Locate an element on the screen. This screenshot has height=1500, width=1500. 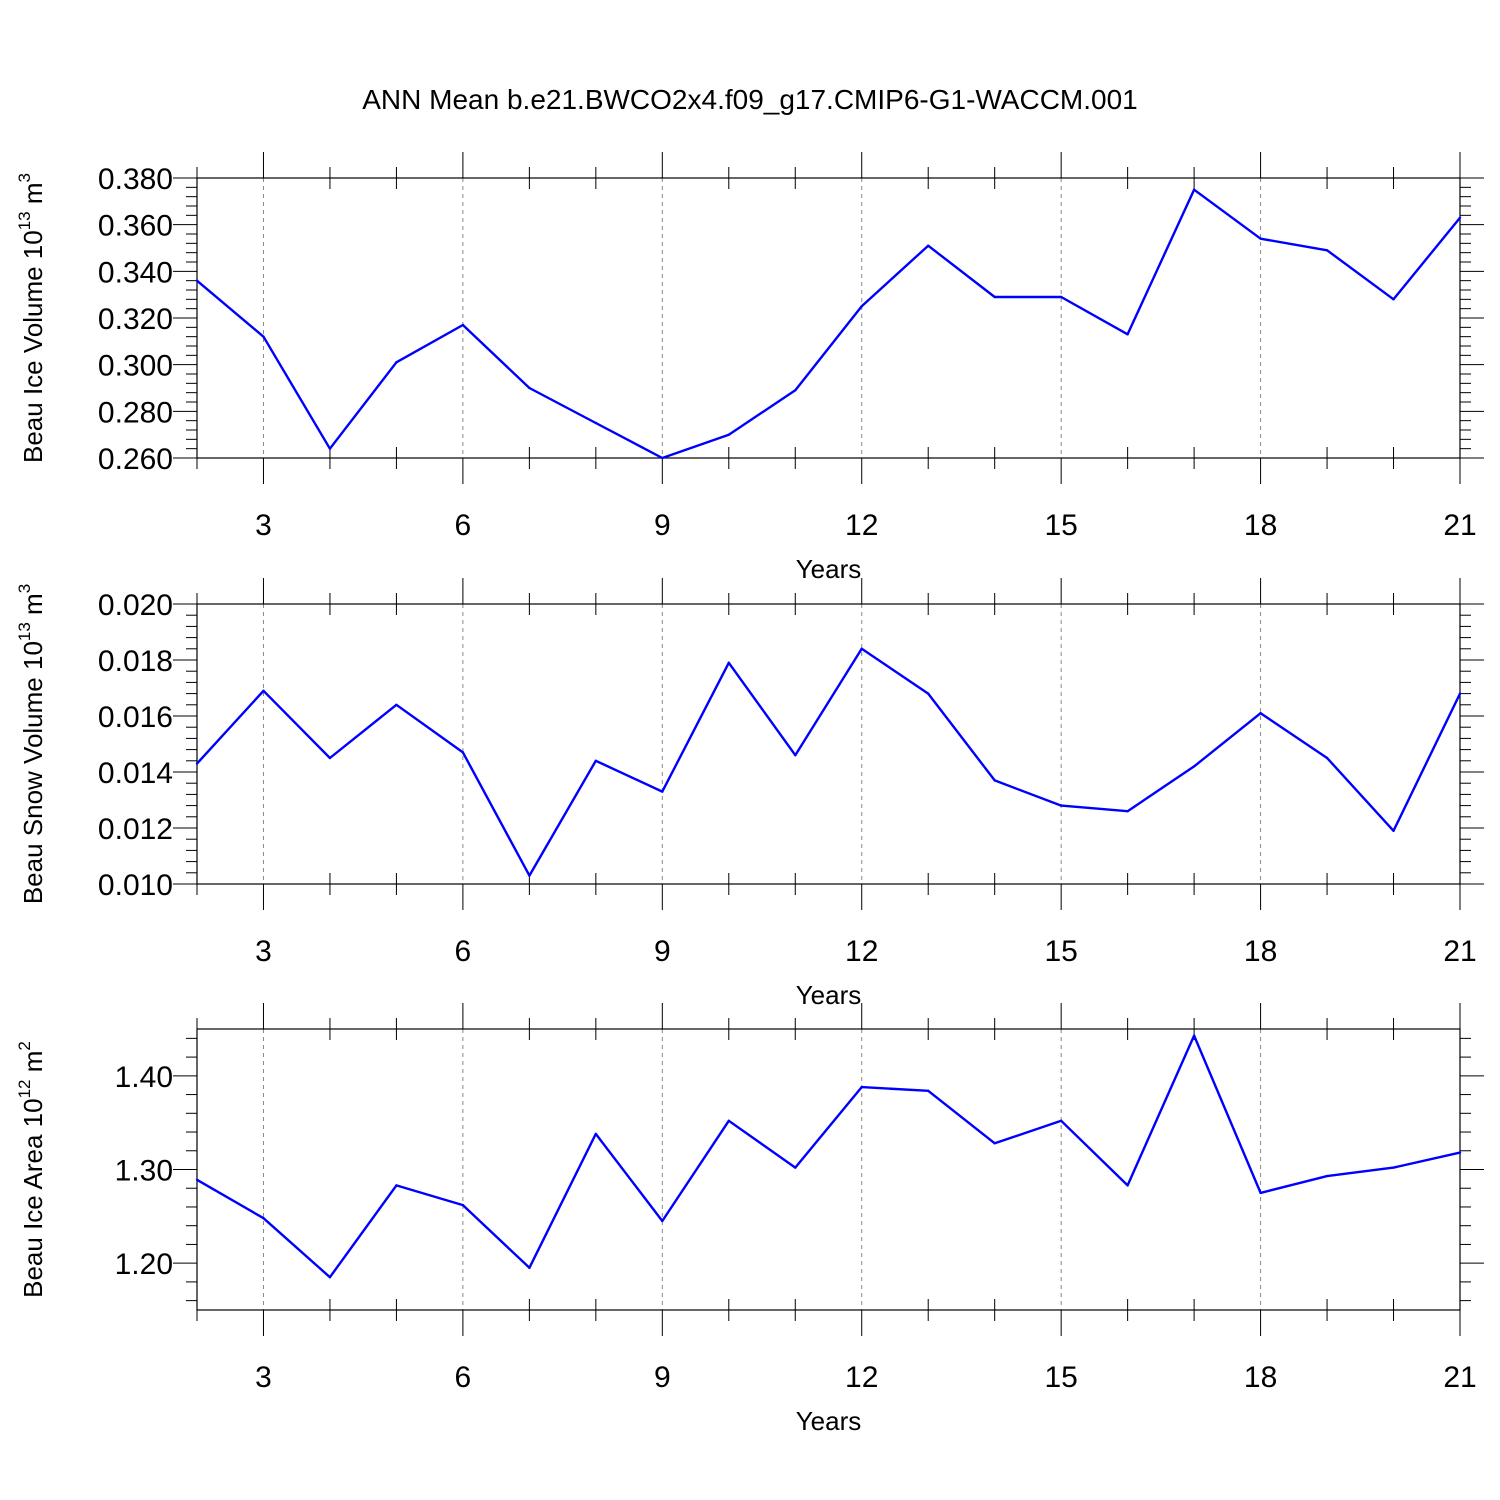
y-tick-label: 0.380 is located at coordinates (135, 179).